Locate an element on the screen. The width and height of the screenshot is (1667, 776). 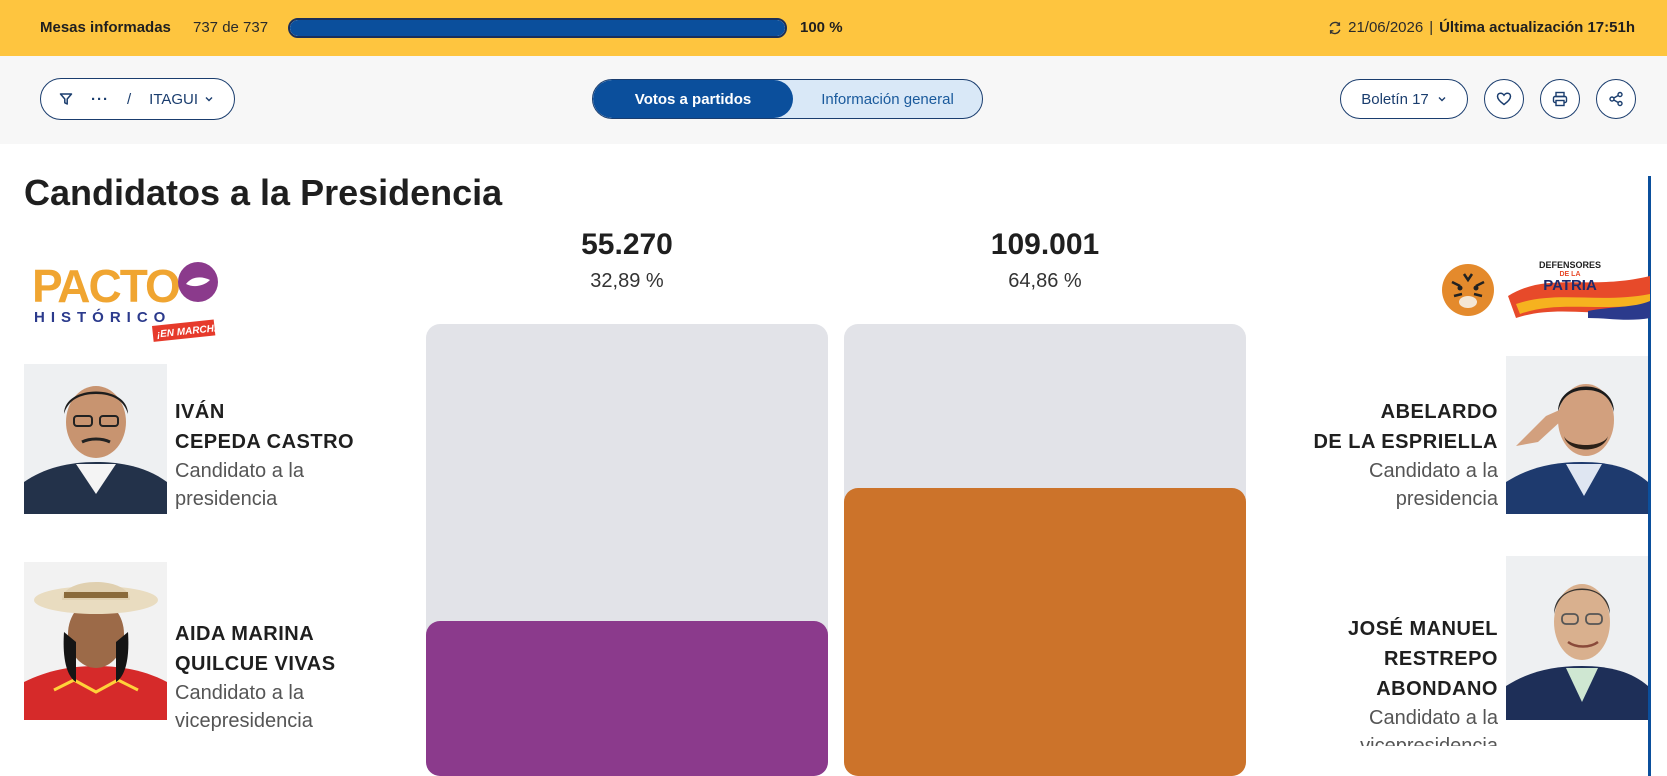
candidate-photo-jose-restrepo is located at coordinates (1577, 638).